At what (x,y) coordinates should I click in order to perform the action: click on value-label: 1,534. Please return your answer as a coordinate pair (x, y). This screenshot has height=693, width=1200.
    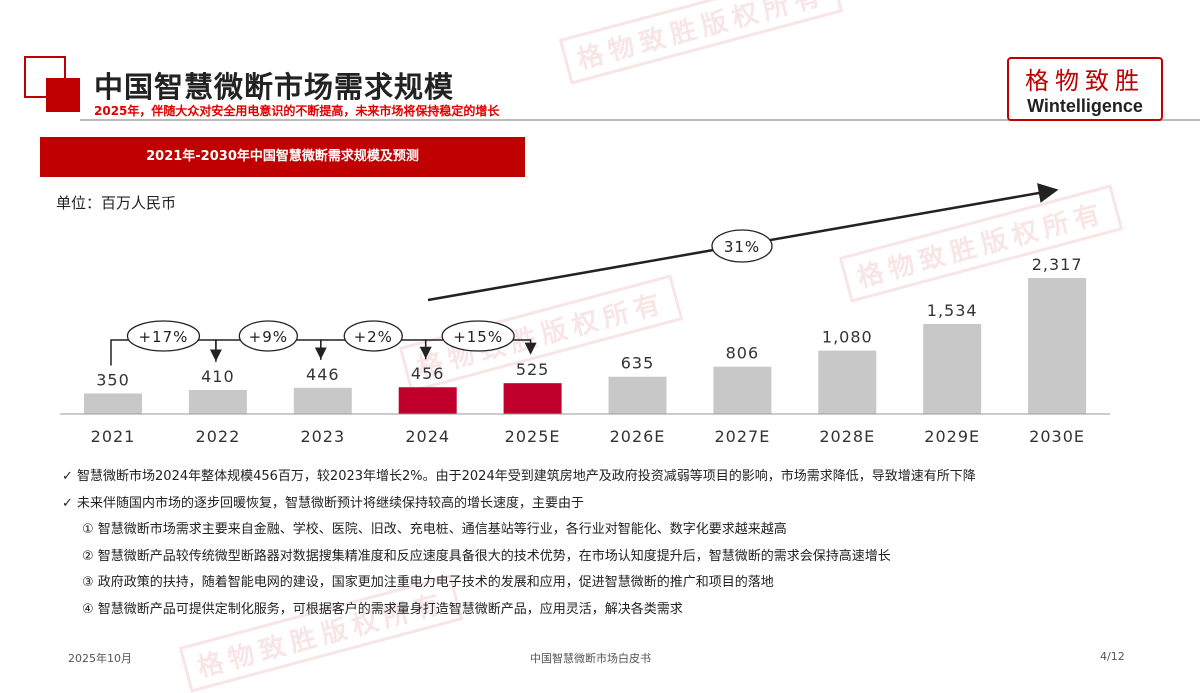
    Looking at the image, I should click on (952, 310).